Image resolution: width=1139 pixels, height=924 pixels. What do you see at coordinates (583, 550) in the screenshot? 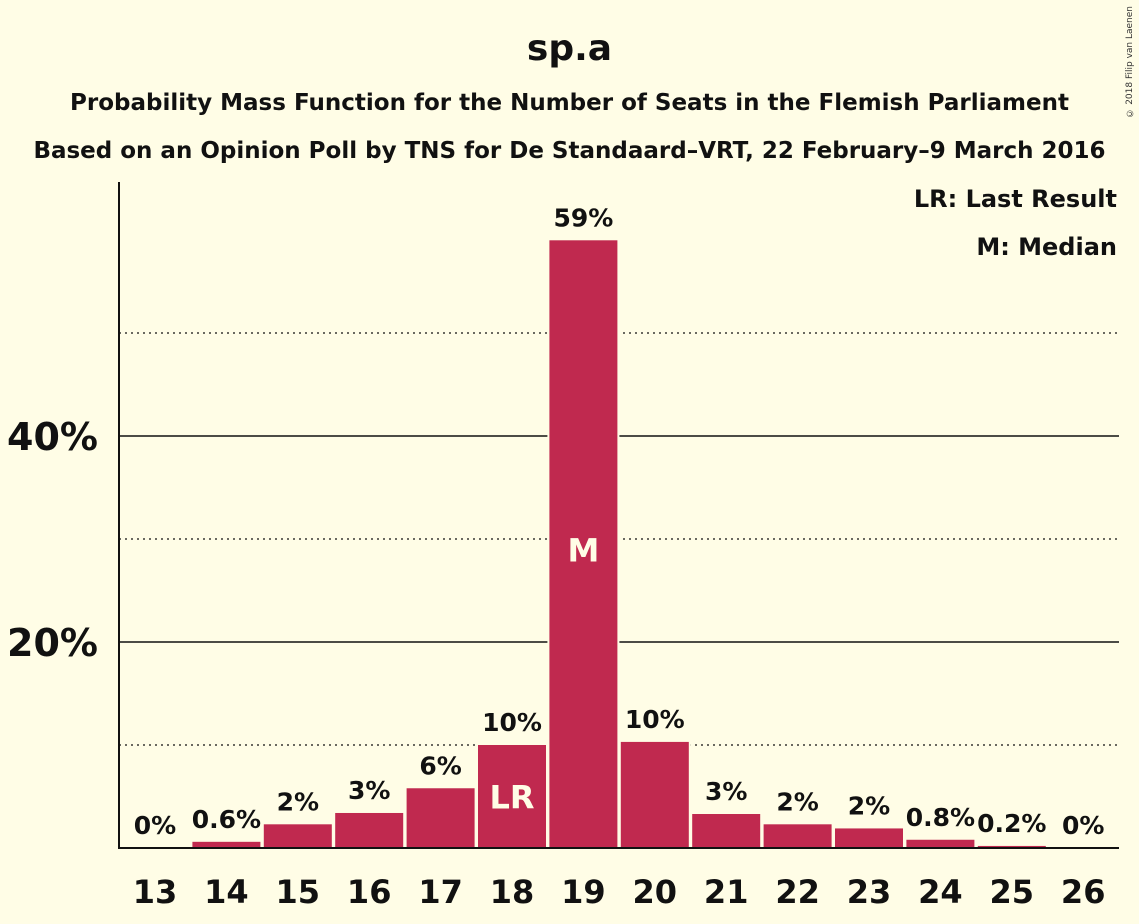
I see `bar-marker-label: M` at bounding box center [583, 550].